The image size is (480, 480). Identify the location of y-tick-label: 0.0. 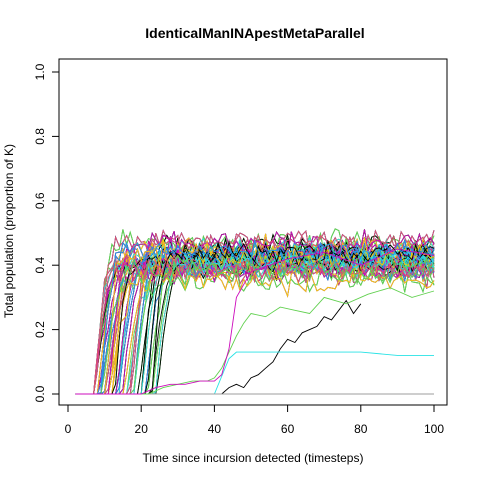
(40, 393).